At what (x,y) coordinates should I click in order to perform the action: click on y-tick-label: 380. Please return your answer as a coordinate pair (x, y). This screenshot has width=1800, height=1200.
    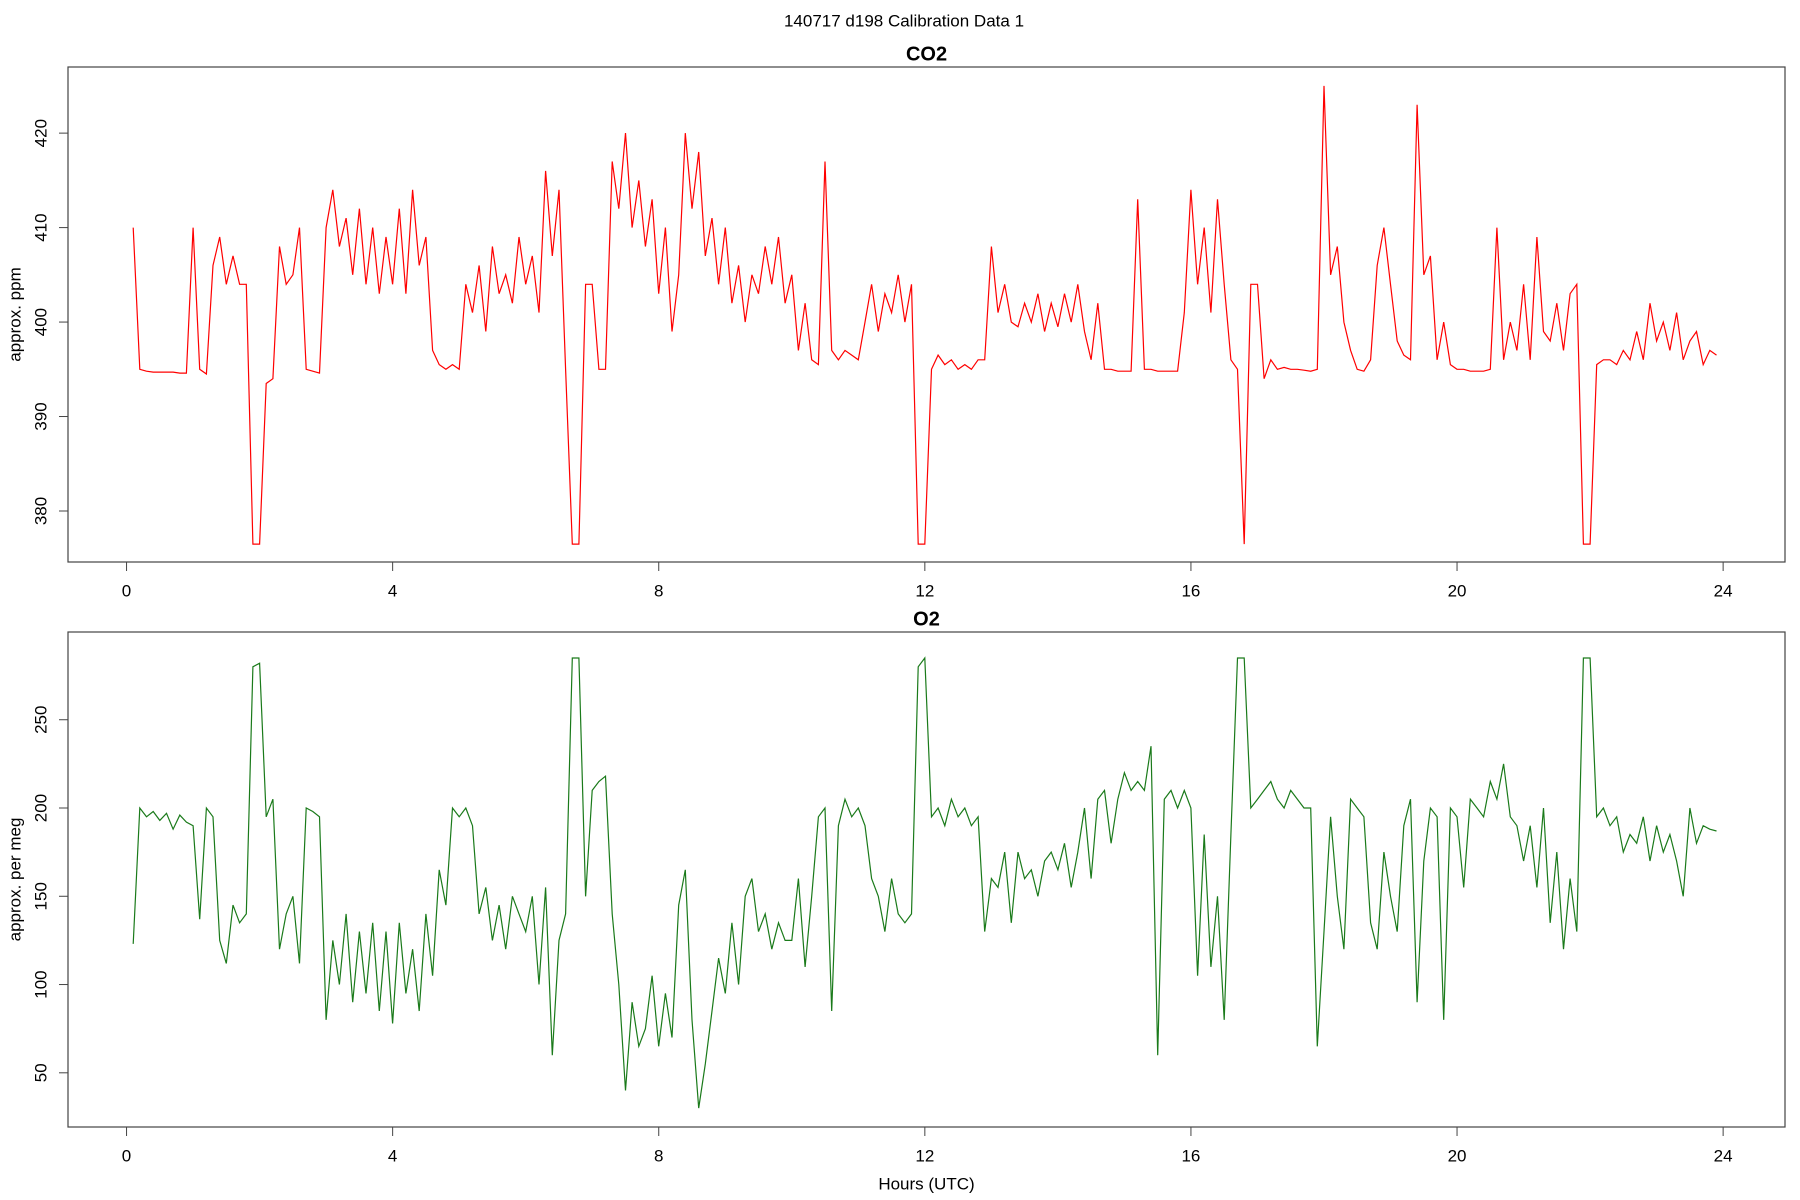
    Looking at the image, I should click on (40, 511).